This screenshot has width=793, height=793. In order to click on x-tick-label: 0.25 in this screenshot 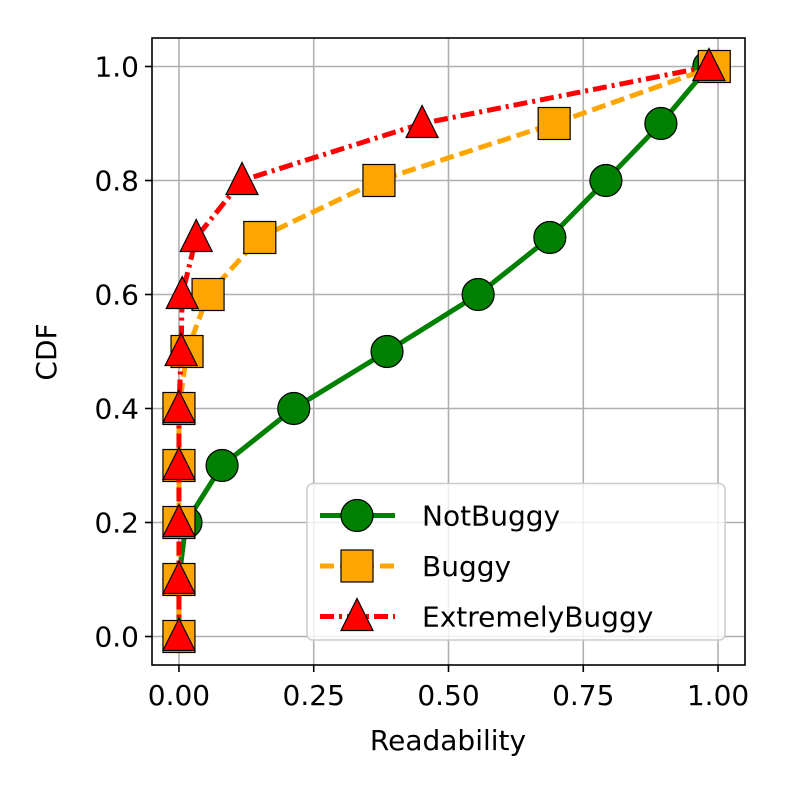, I will do `click(314, 695)`.